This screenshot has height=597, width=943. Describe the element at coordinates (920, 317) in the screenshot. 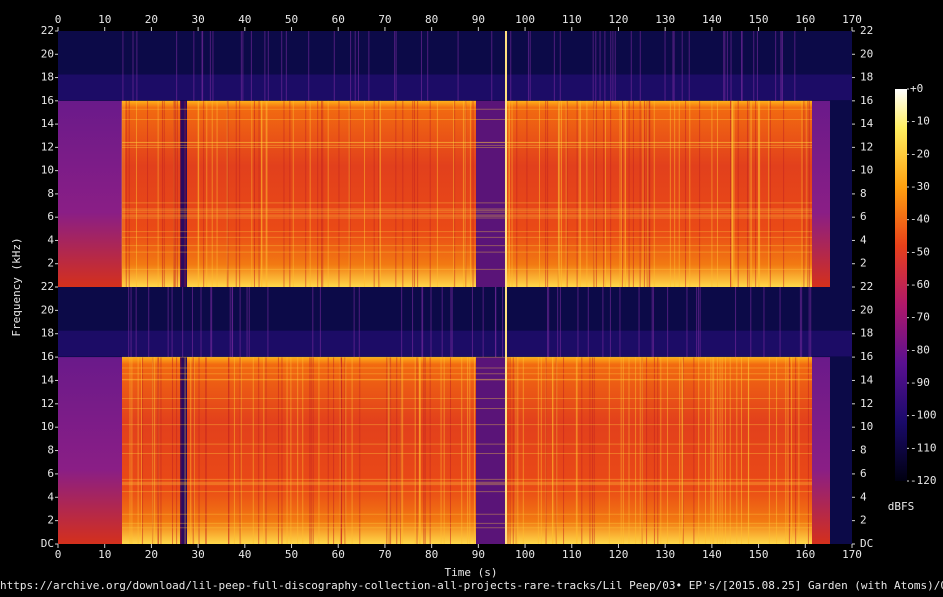

I see `colorbar-tick-label: -70` at that location.